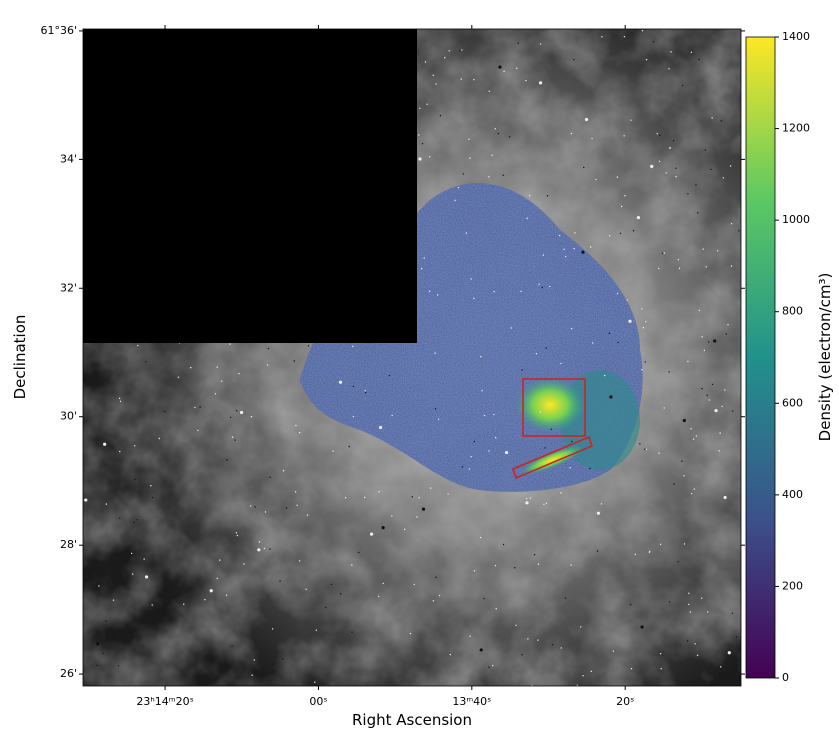 This screenshot has width=839, height=742. What do you see at coordinates (760, 357) in the screenshot?
I see `colorbar` at bounding box center [760, 357].